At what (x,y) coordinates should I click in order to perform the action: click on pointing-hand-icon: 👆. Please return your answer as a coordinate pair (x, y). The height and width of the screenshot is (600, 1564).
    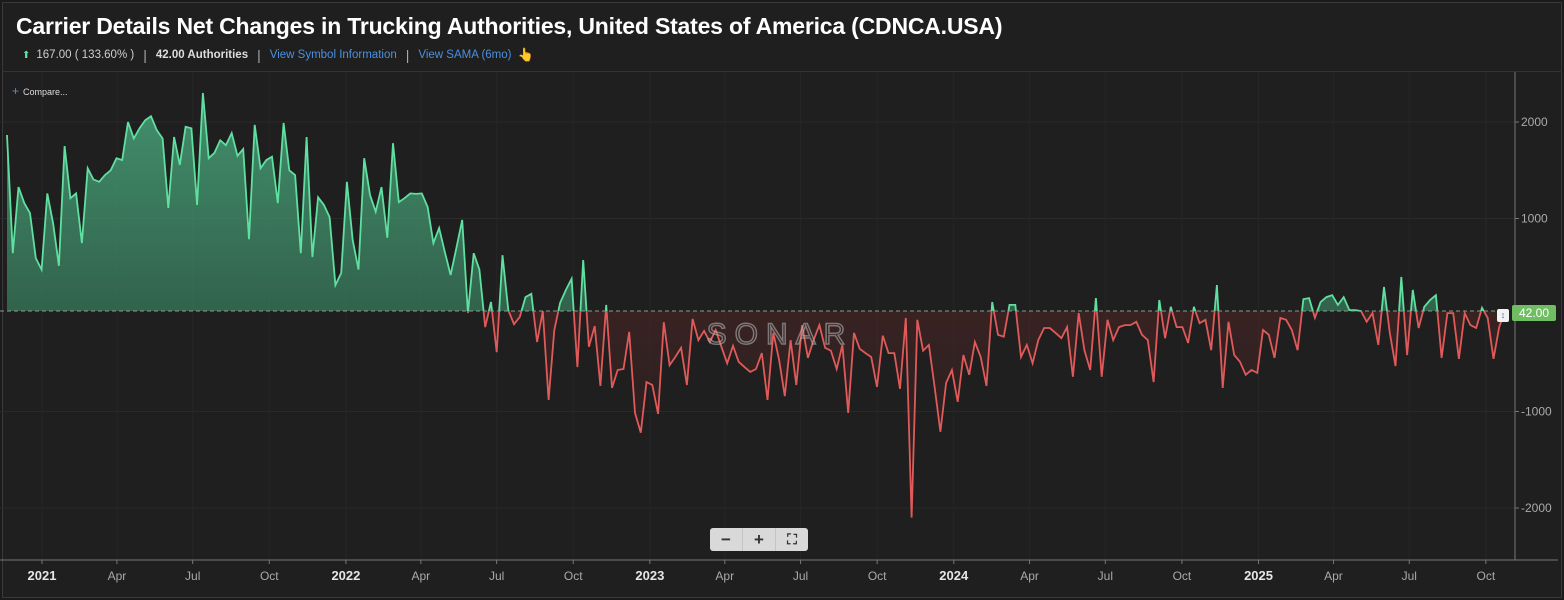
    Looking at the image, I should click on (525, 54).